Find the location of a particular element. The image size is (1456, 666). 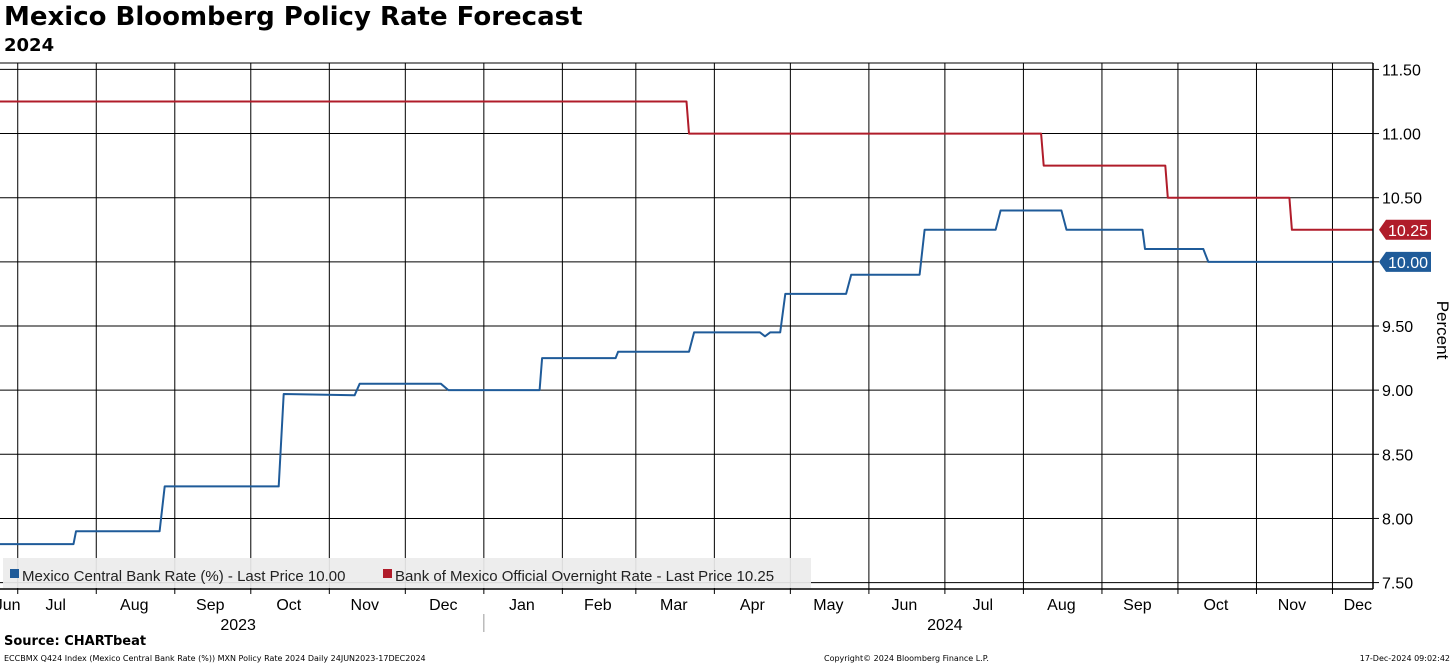

y-tick-label: 10.50 is located at coordinates (1402, 199).